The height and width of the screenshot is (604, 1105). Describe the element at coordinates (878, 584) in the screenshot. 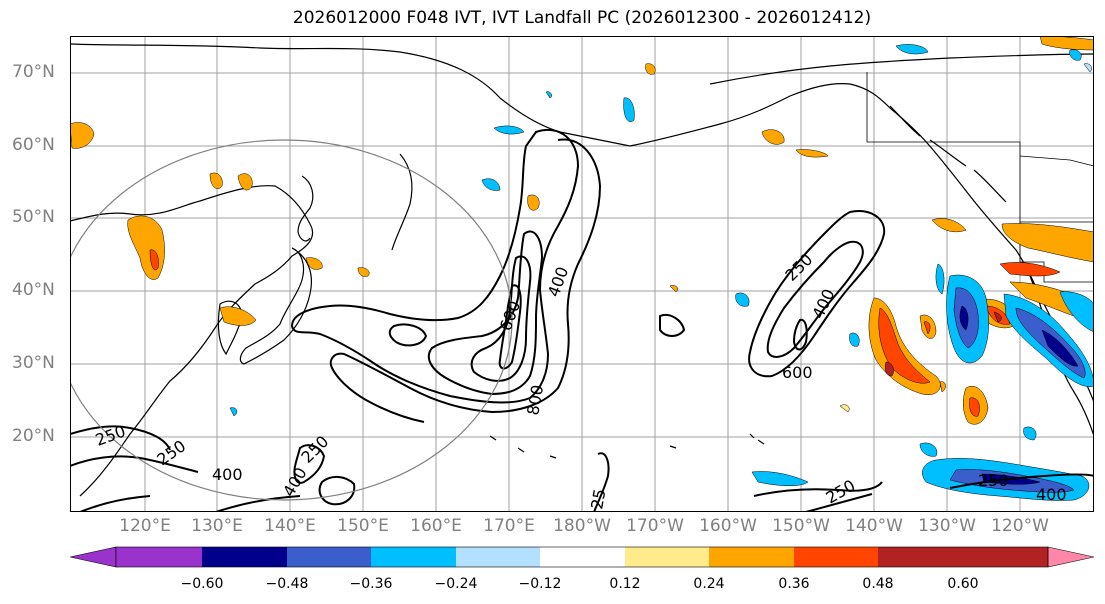

I see `colorbar-tick: 0.48` at that location.